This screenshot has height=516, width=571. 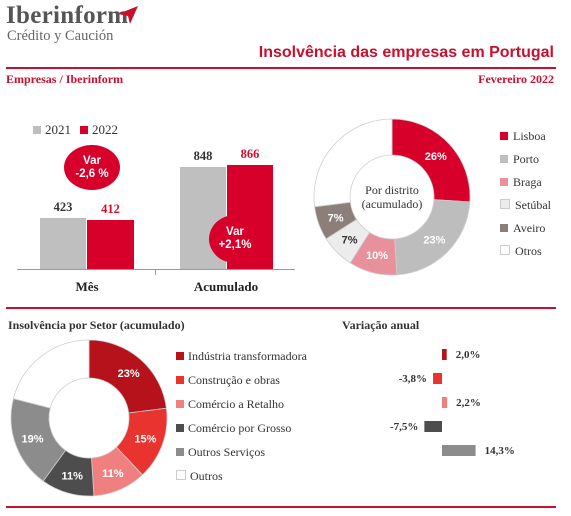 I want to click on donut-chart-setor: 23% 15% 11% 11% 19%, so click(x=89, y=418).